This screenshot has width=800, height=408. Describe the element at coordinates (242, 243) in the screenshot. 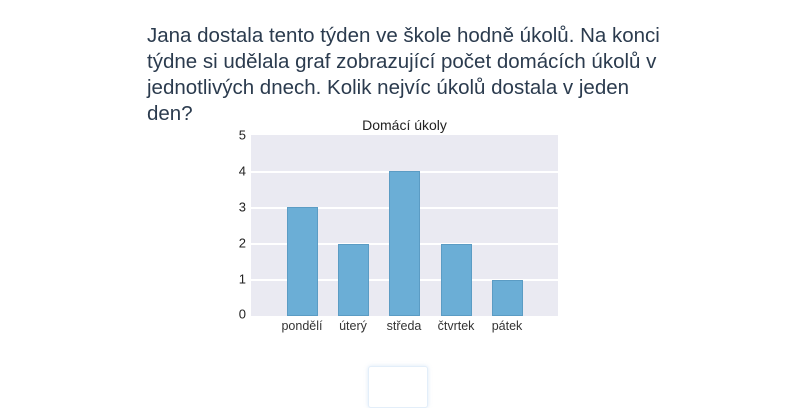

I see `y-tick-2: 2` at that location.